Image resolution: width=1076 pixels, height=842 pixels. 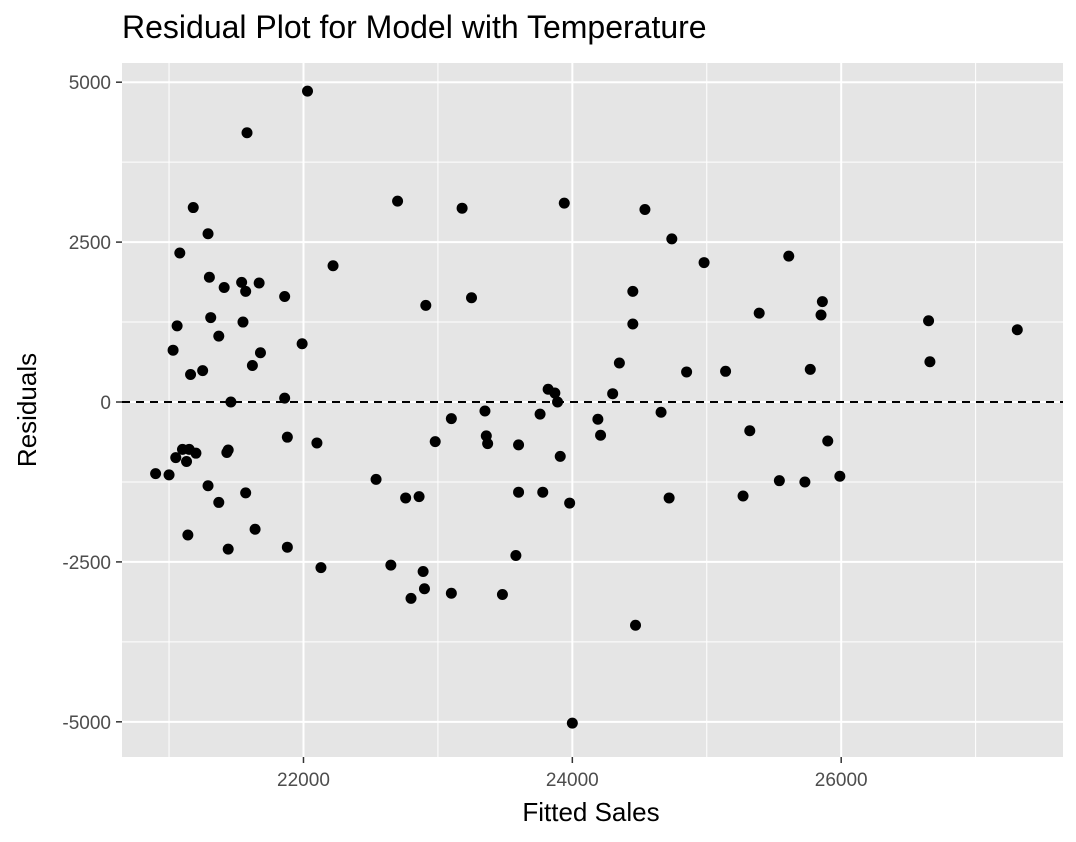 What do you see at coordinates (590, 812) in the screenshot?
I see `x-axis-title: Fitted Sales` at bounding box center [590, 812].